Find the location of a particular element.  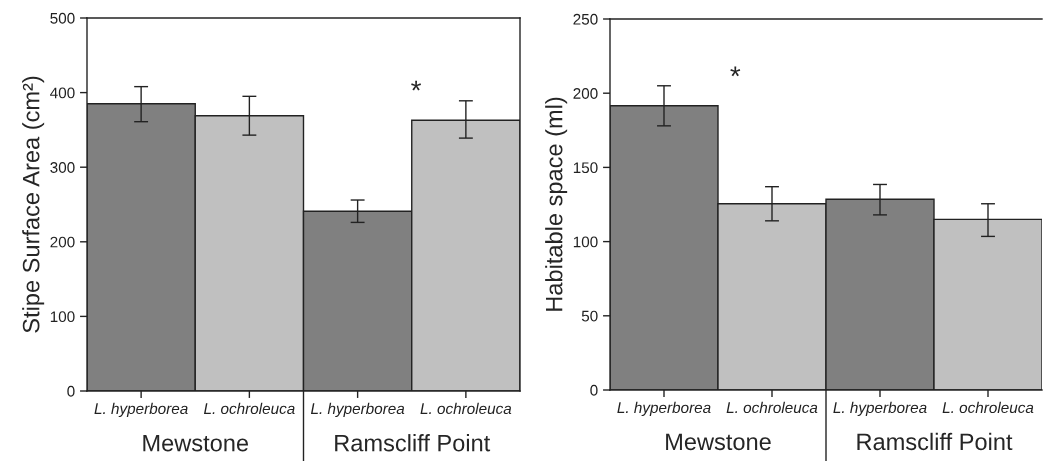

y-tick-label: 150 is located at coordinates (585, 168).